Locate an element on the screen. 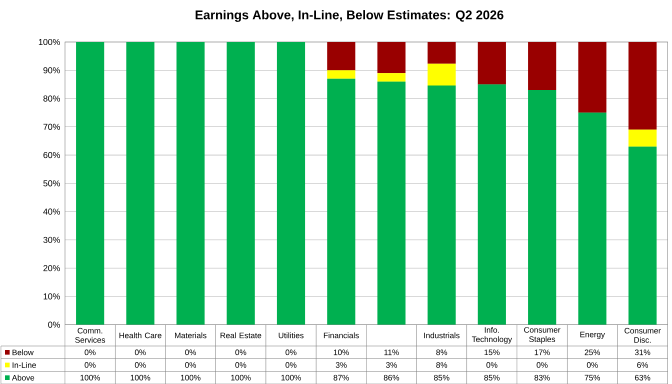  y-tick-label: 60% is located at coordinates (51, 155).